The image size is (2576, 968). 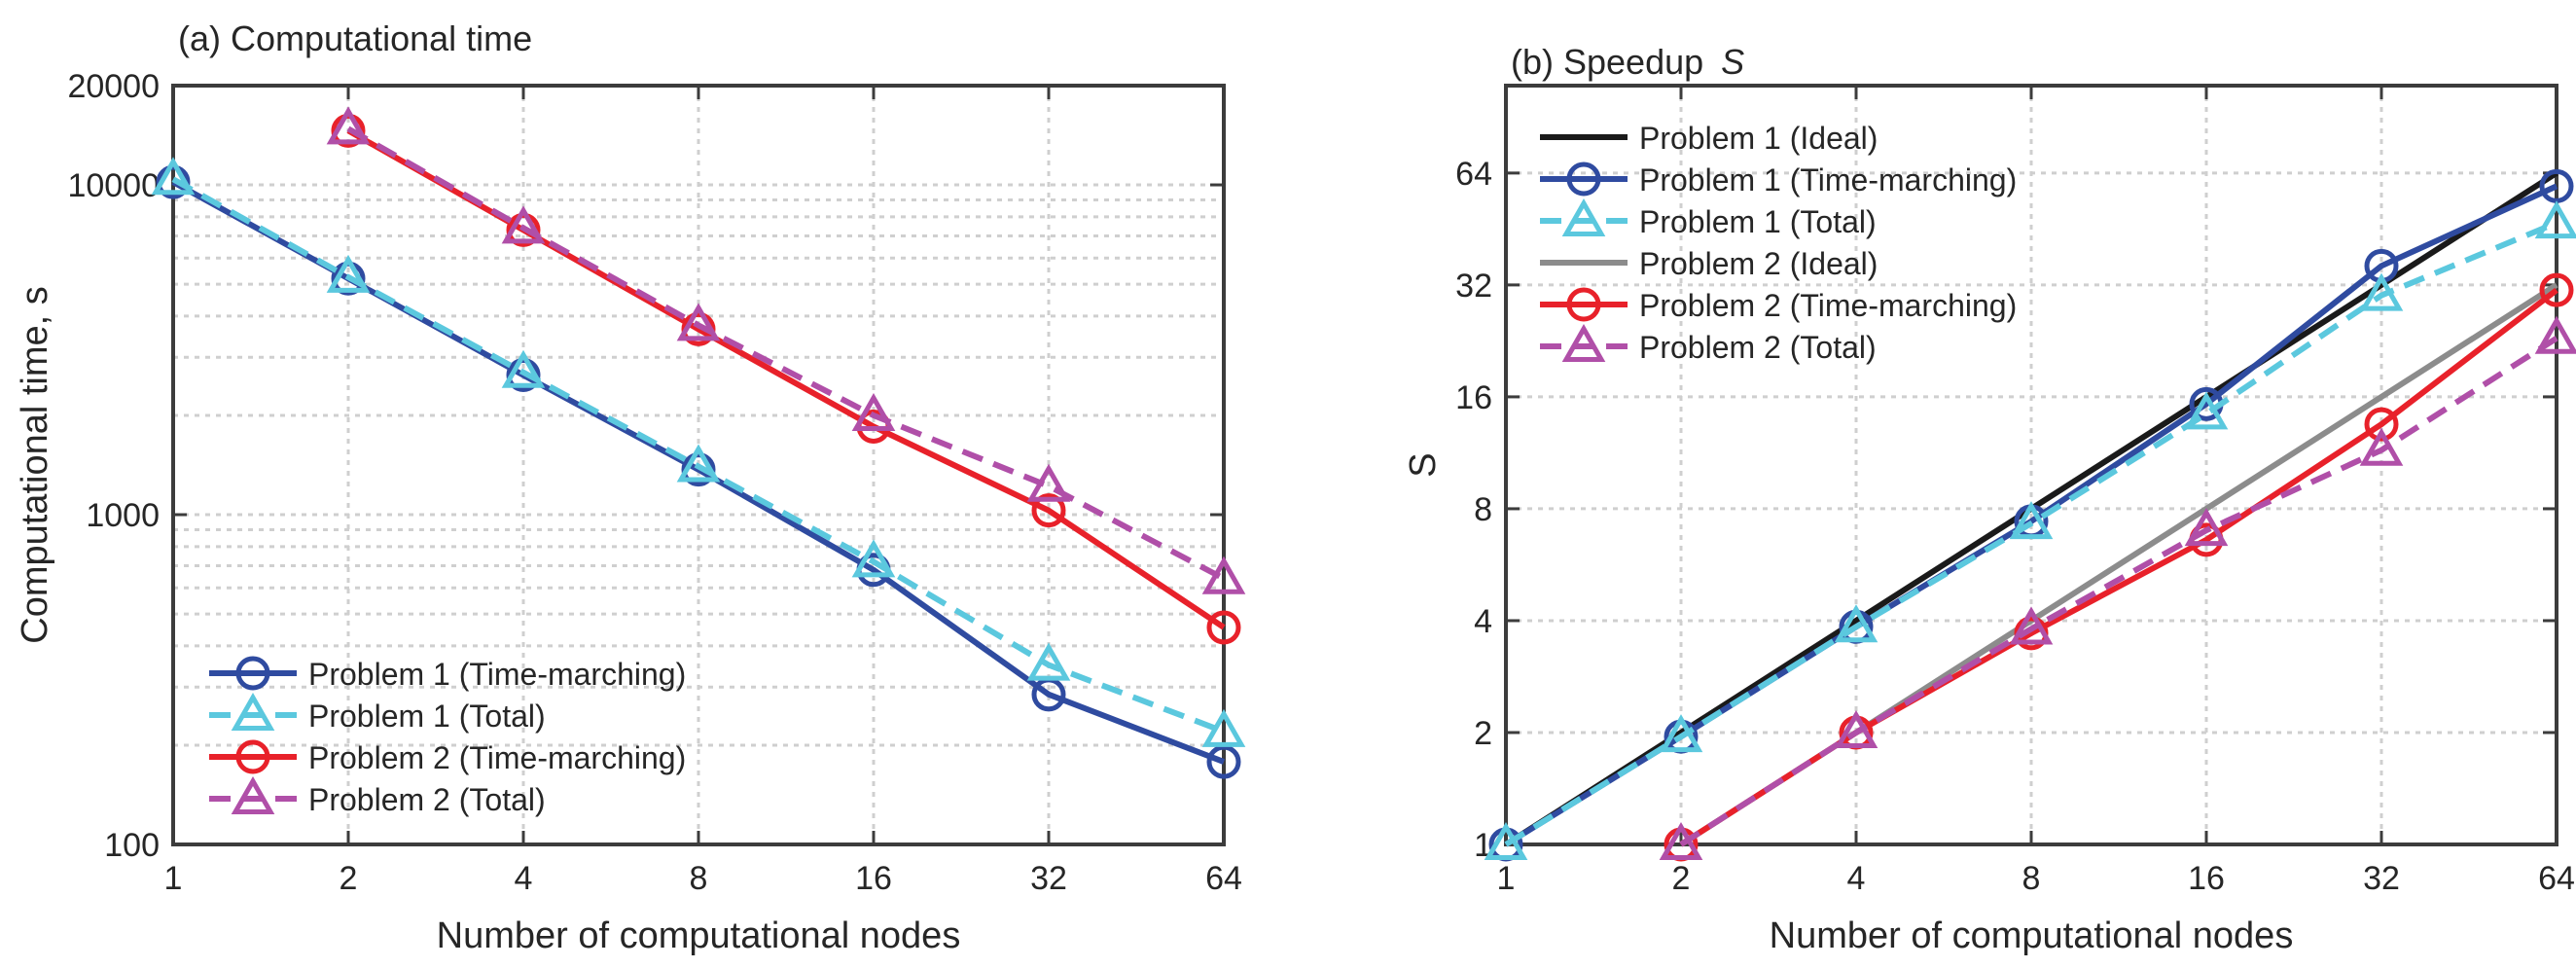 What do you see at coordinates (1758, 263) in the screenshot?
I see `legend-label-b: Problem 2 (Ideal)` at bounding box center [1758, 263].